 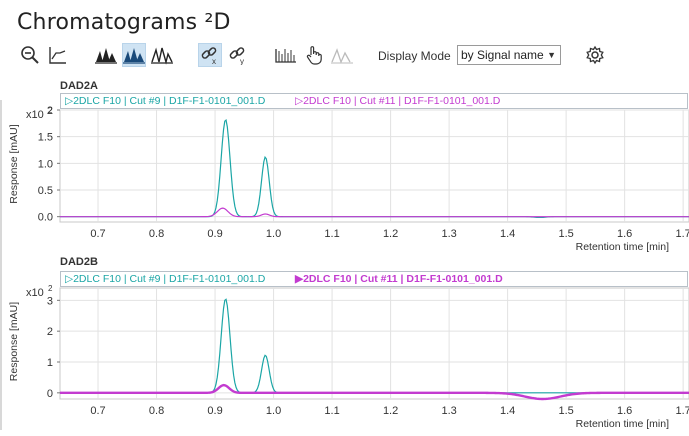 What do you see at coordinates (45, 191) in the screenshot?
I see `y-tick-label: 0.5` at bounding box center [45, 191].